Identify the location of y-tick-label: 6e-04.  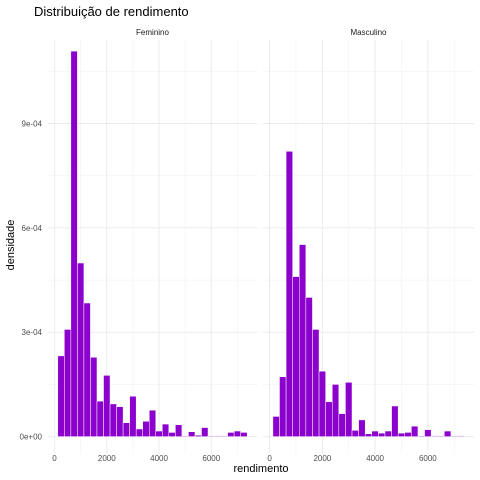
(32, 228).